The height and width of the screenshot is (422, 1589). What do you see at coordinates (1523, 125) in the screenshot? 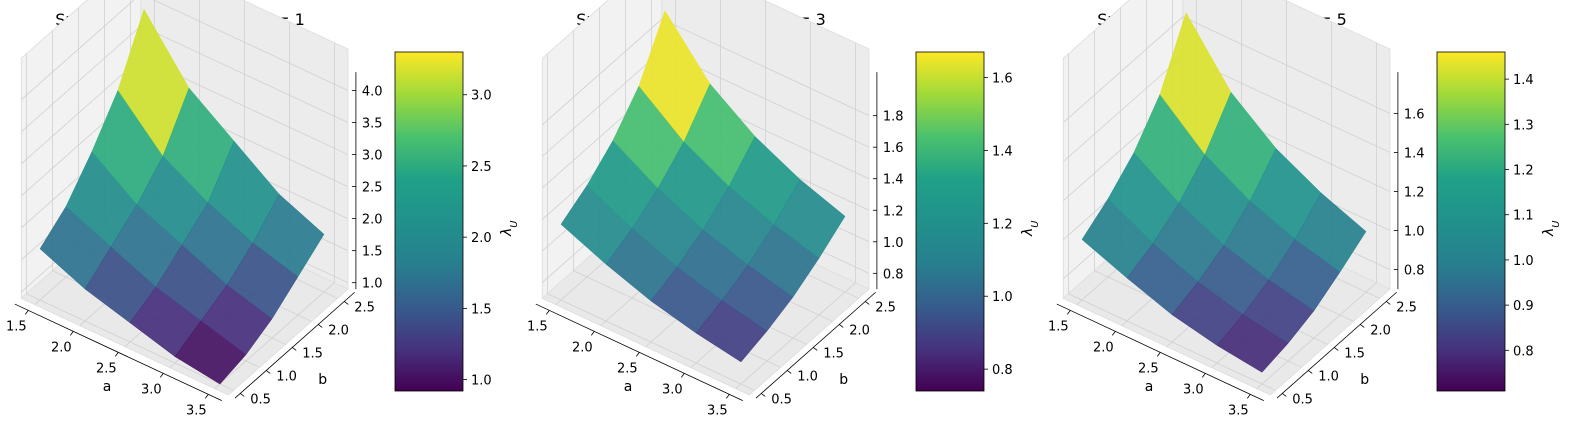
I see `colorbar-tick-label: 1.3` at bounding box center [1523, 125].